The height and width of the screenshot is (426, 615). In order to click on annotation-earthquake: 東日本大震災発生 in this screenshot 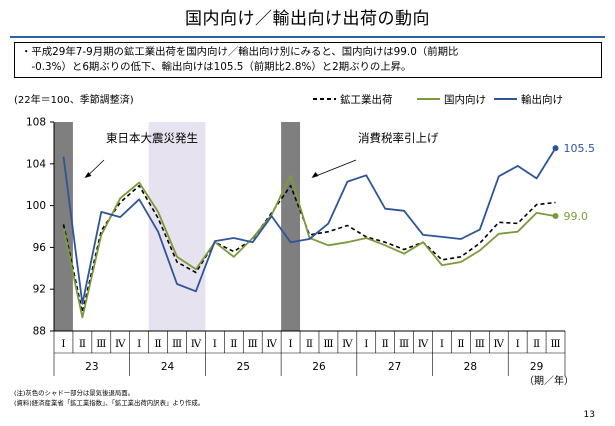, I will do `click(152, 138)`.